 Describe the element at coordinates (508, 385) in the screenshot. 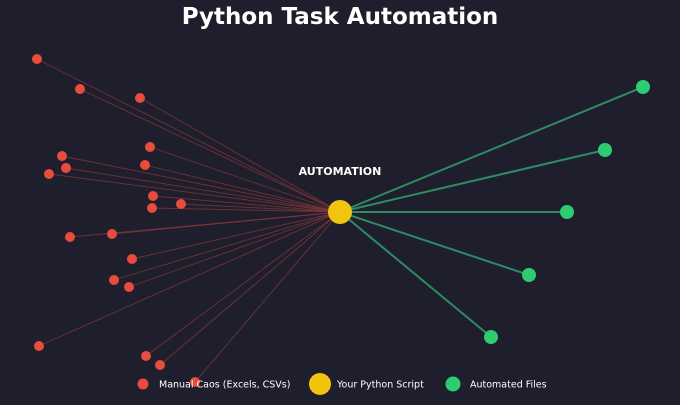

I see `legend-automated-label: Automated Files` at that location.